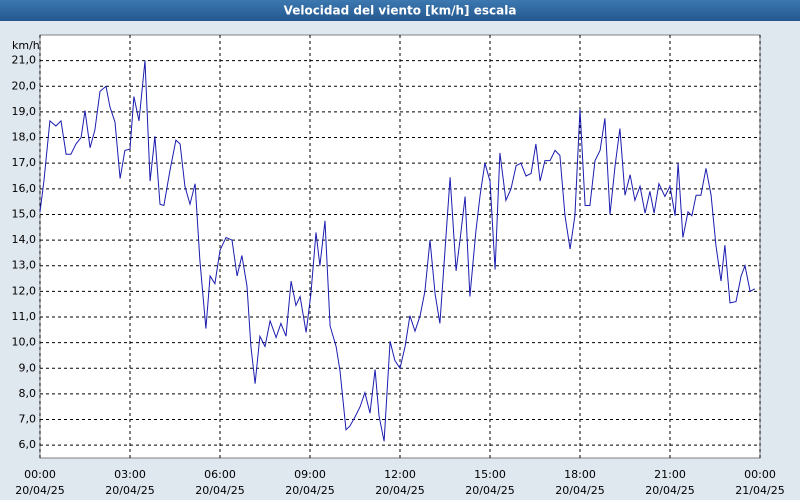 Image resolution: width=800 pixels, height=500 pixels. I want to click on x-tick-date: 21/04/25, so click(759, 490).